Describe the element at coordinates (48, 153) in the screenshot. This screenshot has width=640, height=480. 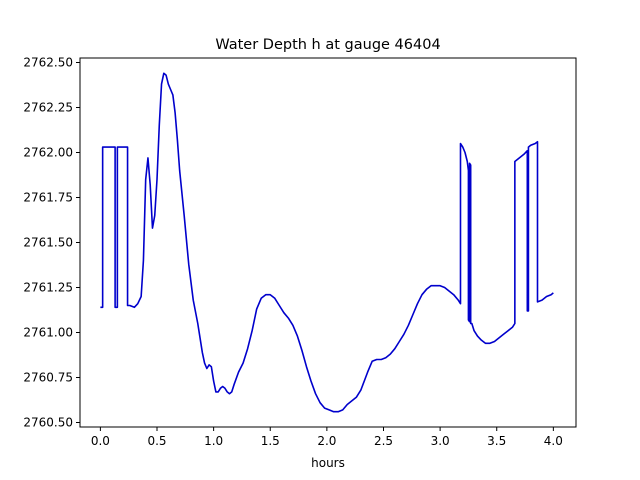
I see `y-tick-label: 2762.00` at that location.